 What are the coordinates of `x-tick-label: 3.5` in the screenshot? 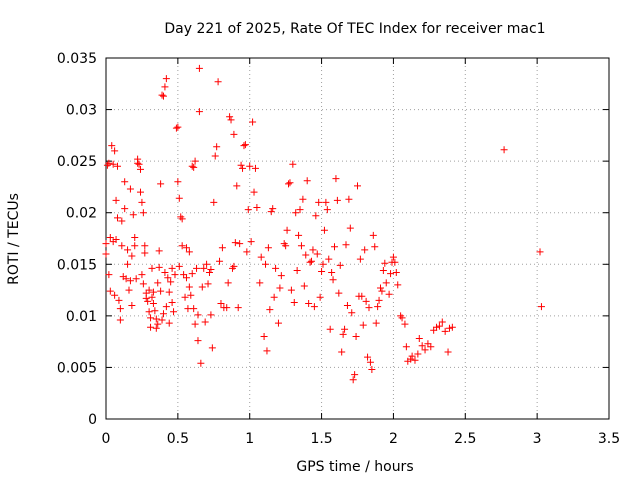 It's located at (609, 439).